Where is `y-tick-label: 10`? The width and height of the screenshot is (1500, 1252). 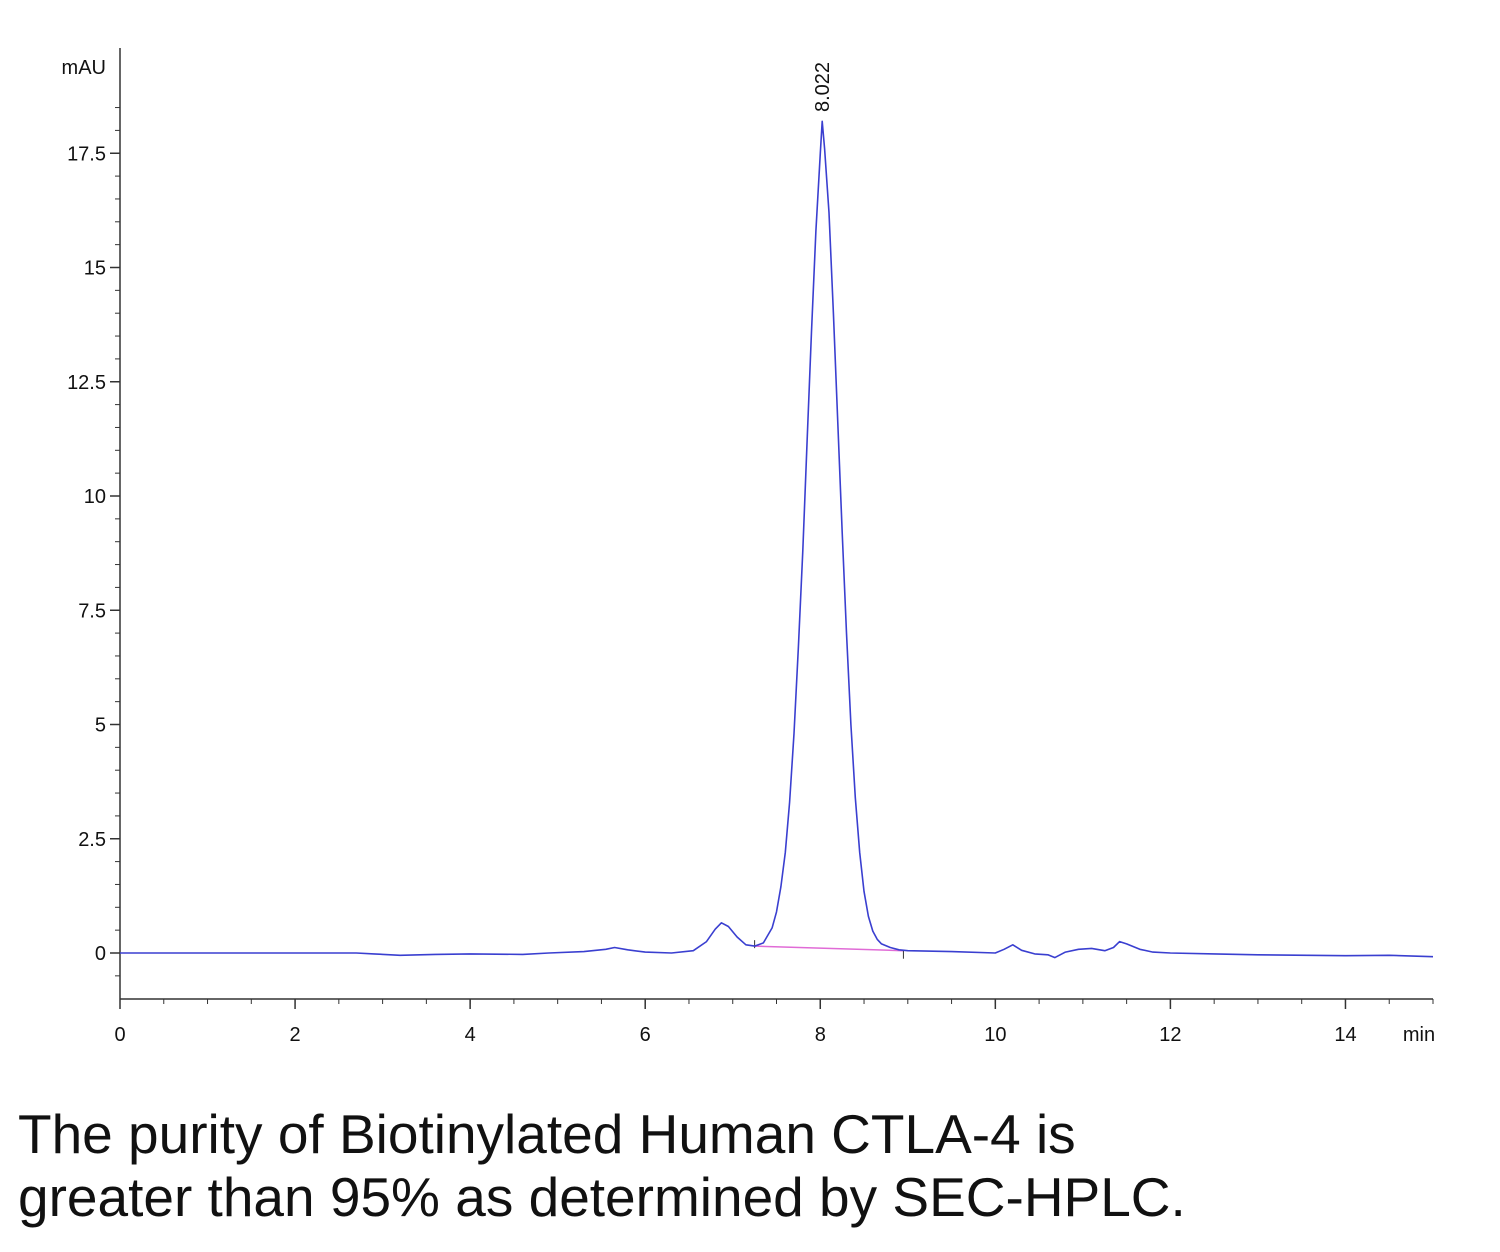
y-tick-label: 10 is located at coordinates (95, 497).